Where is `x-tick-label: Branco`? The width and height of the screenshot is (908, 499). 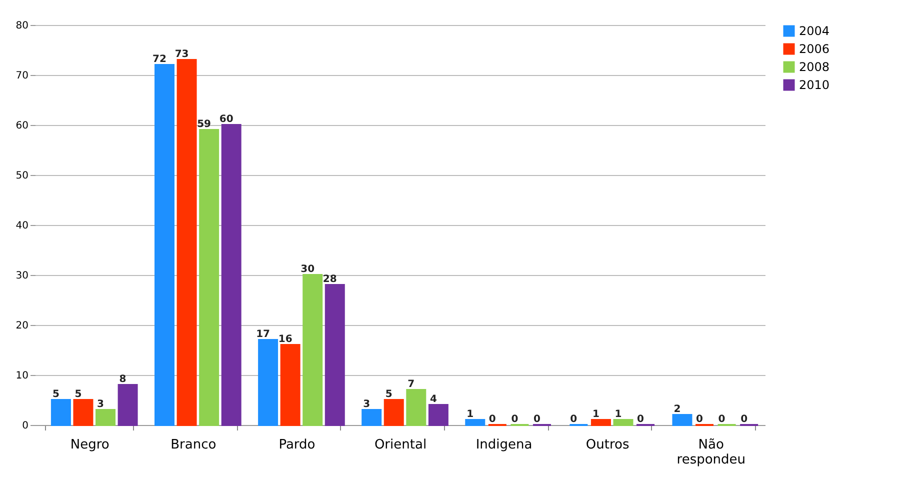
x-tick-label: Branco is located at coordinates (193, 445).